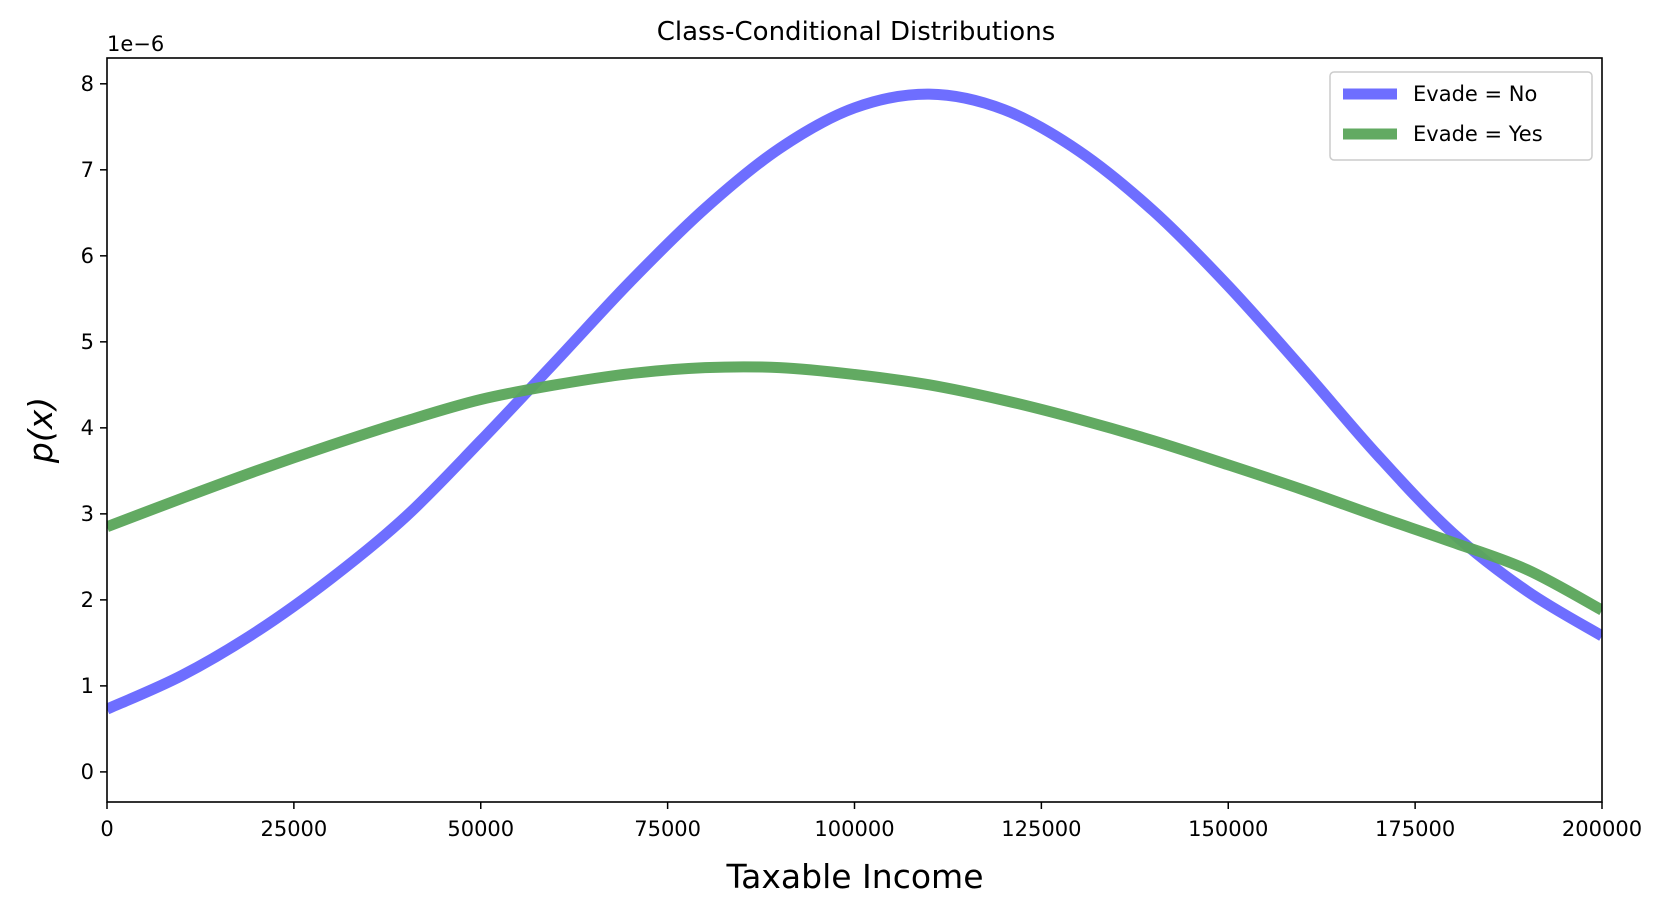 Image resolution: width=1664 pixels, height=909 pixels. Describe the element at coordinates (87, 686) in the screenshot. I see `y-tick-label: 1` at that location.